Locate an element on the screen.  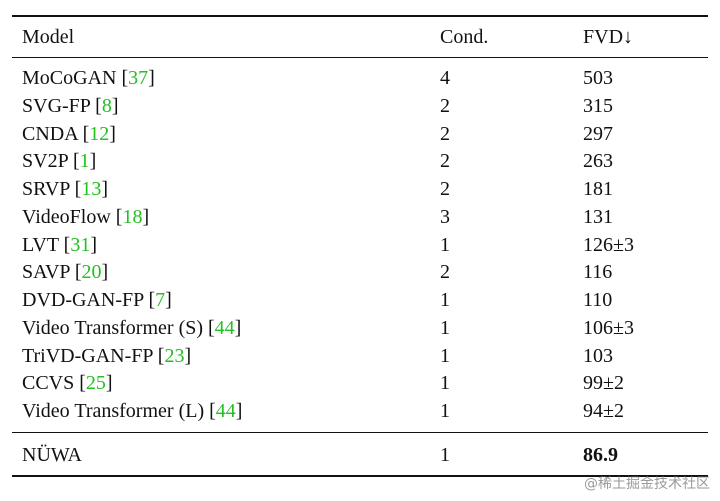
citation: 37 is located at coordinates (138, 78).